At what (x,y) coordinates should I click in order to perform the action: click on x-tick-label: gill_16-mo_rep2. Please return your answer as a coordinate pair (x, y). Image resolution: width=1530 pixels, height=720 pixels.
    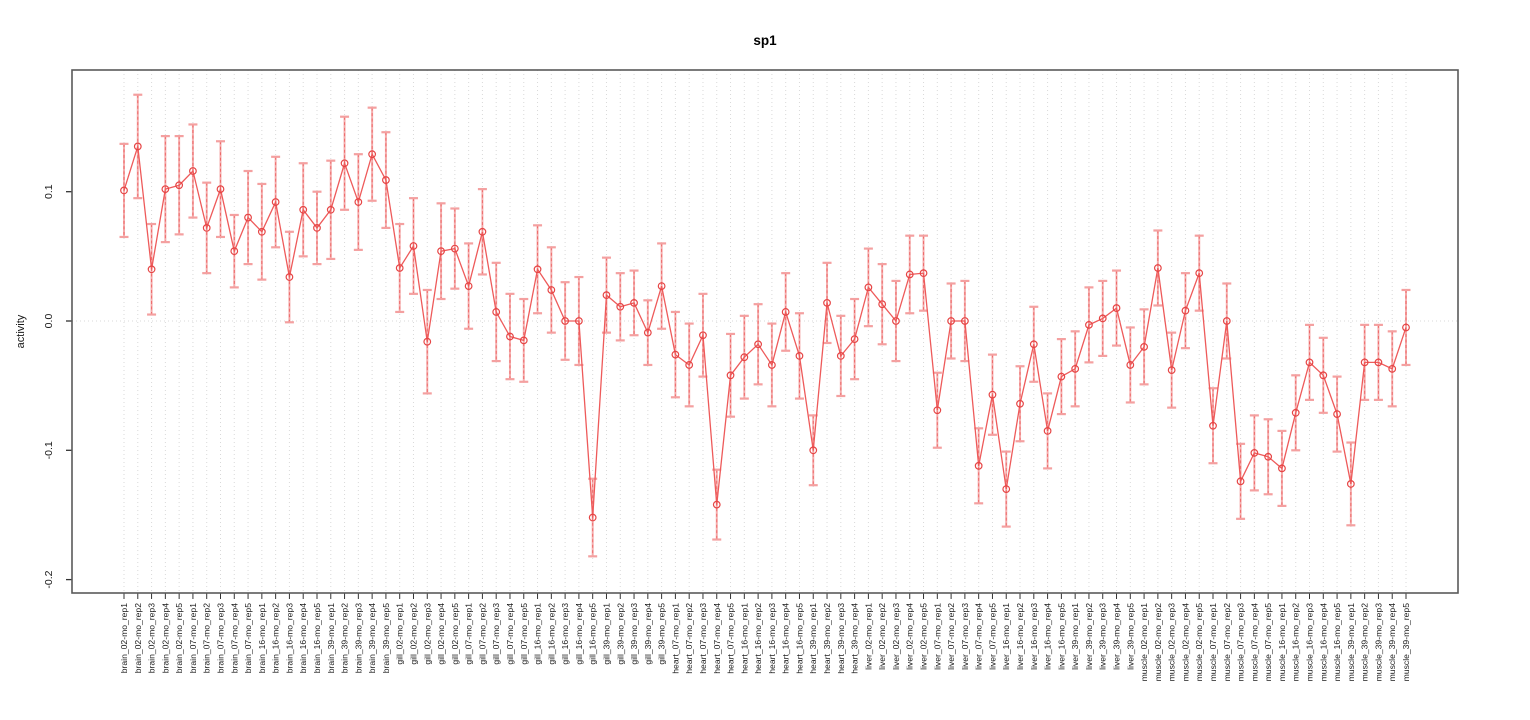
    Looking at the image, I should click on (551, 634).